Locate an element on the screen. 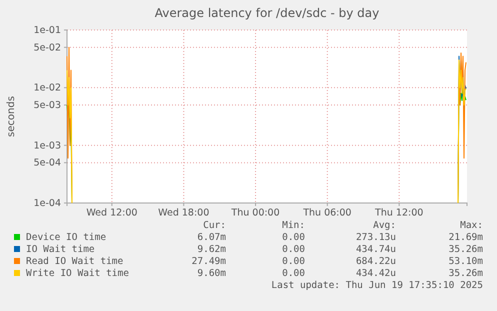 The height and width of the screenshot is (311, 497). text: 21.69m is located at coordinates (466, 237).